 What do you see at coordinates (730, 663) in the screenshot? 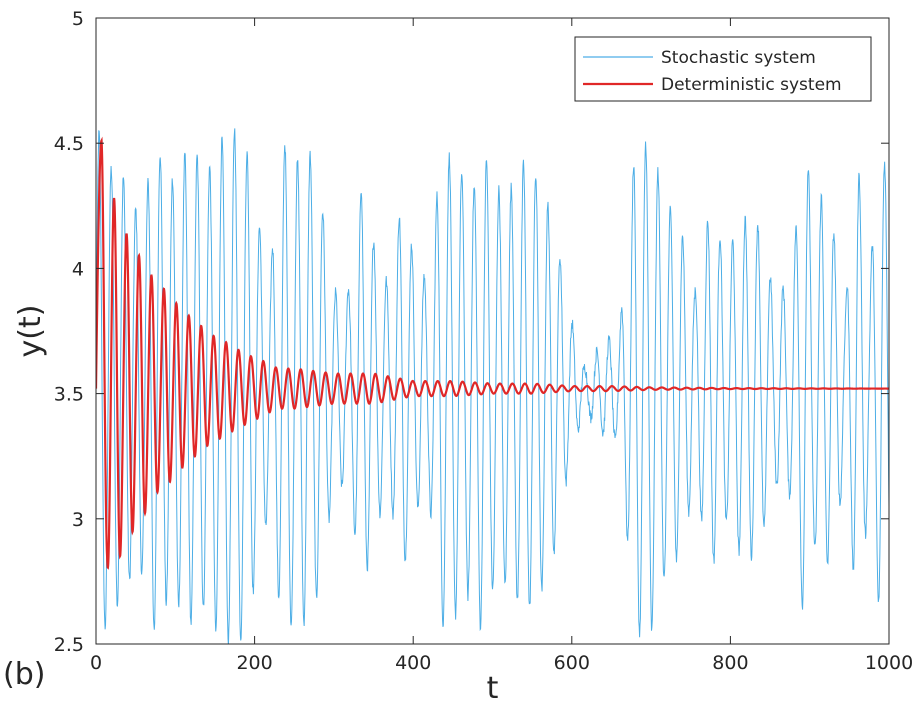
I see `x-tick-label: 800` at bounding box center [730, 663].